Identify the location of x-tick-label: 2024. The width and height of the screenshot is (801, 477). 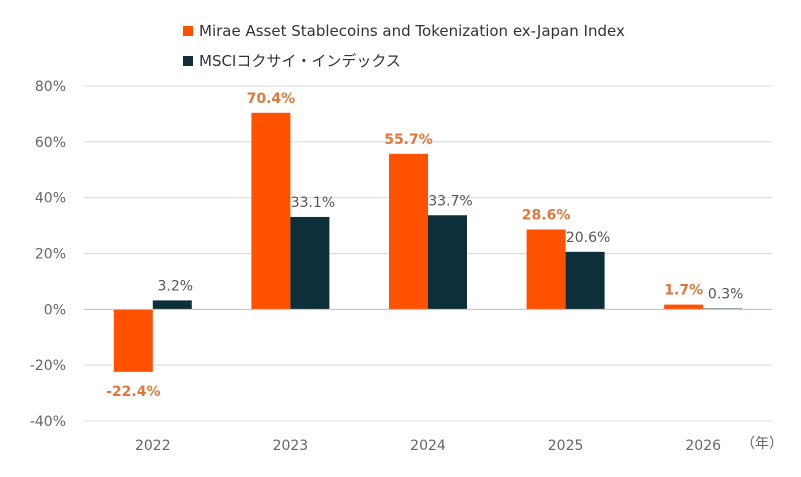
(428, 446).